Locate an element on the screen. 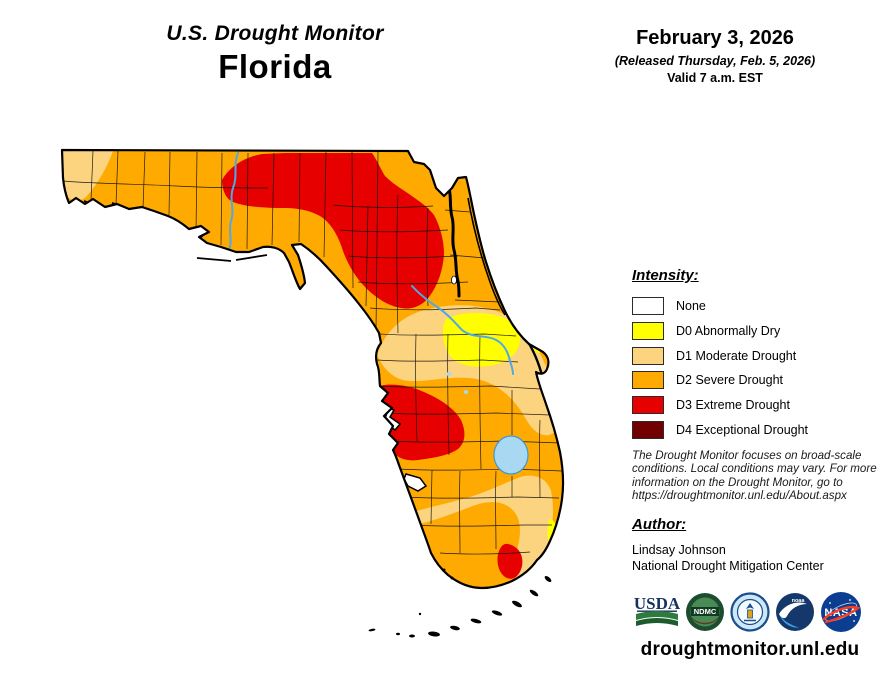 The width and height of the screenshot is (880, 680). legend-row-none: None is located at coordinates (752, 306).